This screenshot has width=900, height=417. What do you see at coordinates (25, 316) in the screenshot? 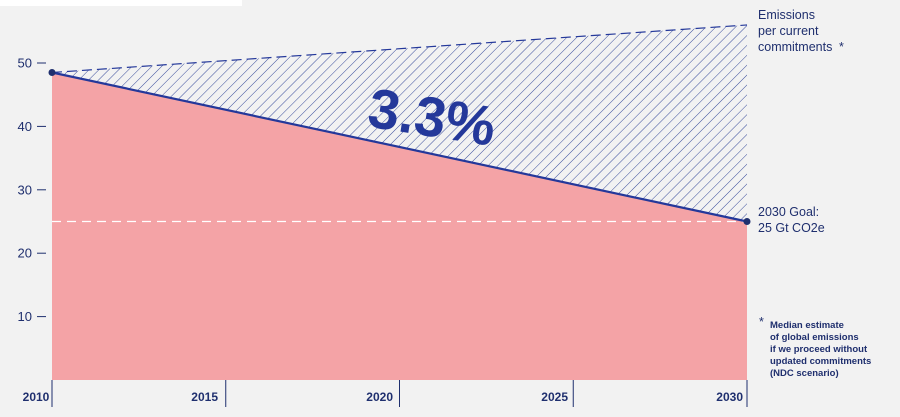
I see `y-tick-label: 10` at bounding box center [25, 316].